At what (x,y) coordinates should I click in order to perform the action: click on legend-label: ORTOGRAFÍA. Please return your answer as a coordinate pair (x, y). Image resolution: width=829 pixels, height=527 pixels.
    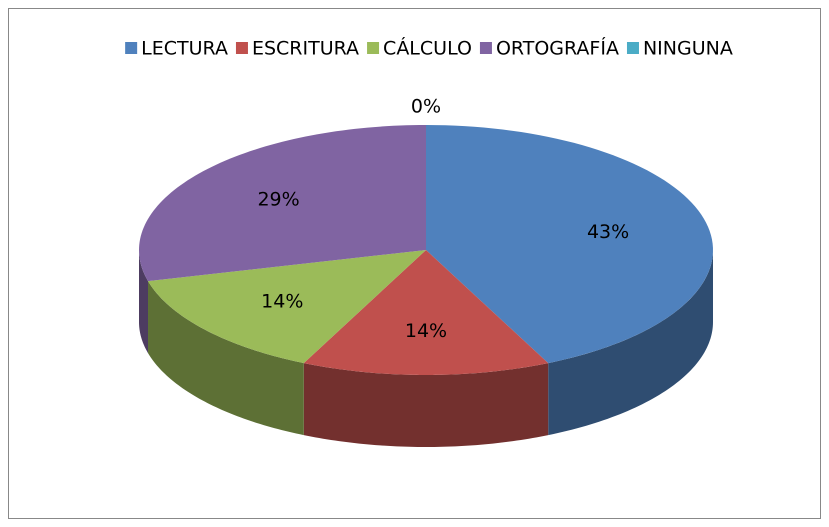
    Looking at the image, I should click on (557, 48).